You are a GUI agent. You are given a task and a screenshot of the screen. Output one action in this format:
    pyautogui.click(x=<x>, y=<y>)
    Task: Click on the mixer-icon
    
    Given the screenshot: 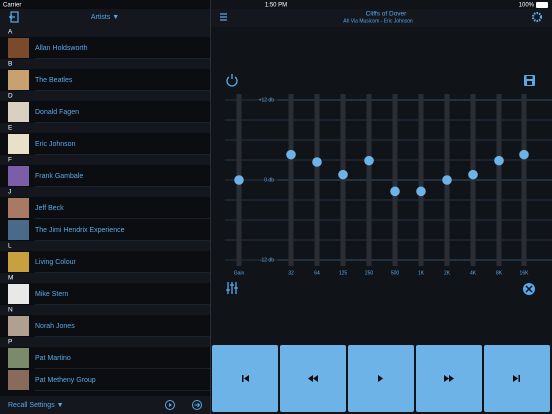 What is the action you would take?
    pyautogui.click(x=232, y=288)
    